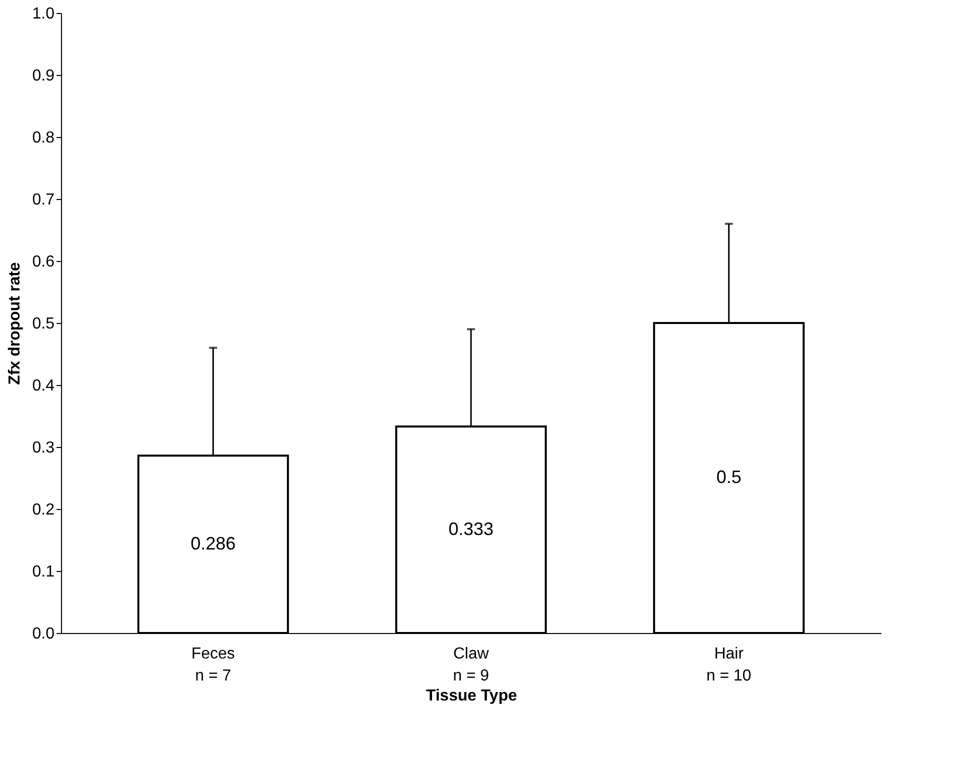  Describe the element at coordinates (471, 528) in the screenshot. I see `data-label: 0.333` at that location.